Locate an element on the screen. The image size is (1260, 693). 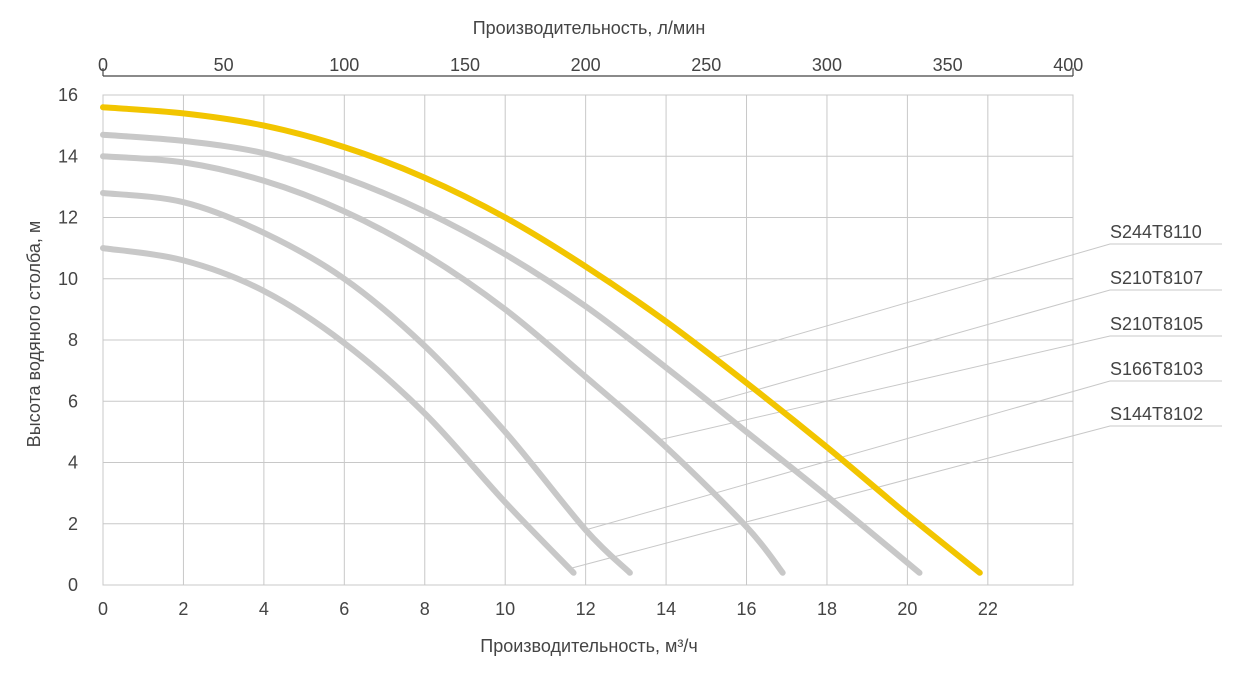
series-label: S166T8103 is located at coordinates (1156, 369).